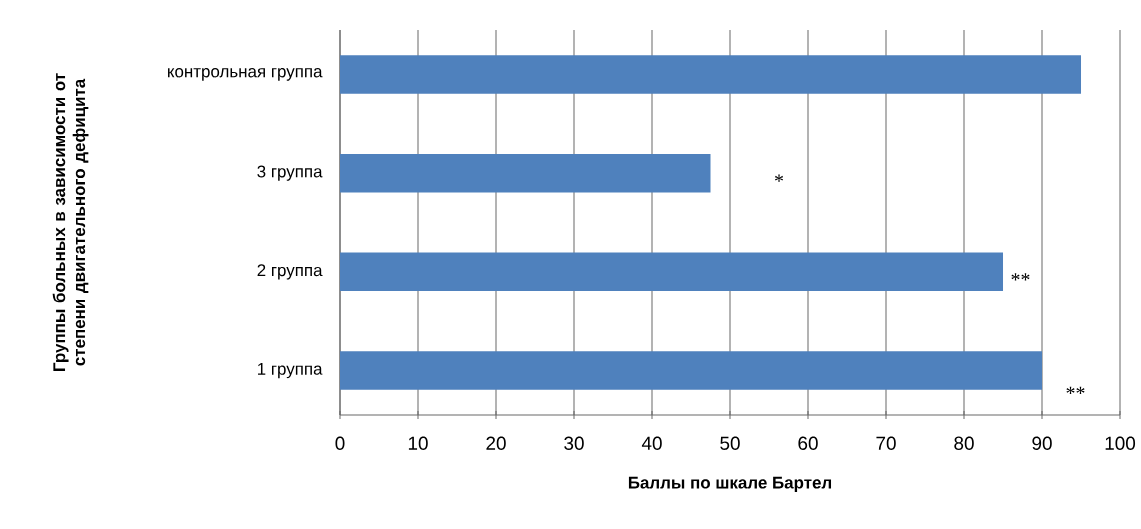 The image size is (1141, 529). I want to click on x-tick-label: 60, so click(808, 443).